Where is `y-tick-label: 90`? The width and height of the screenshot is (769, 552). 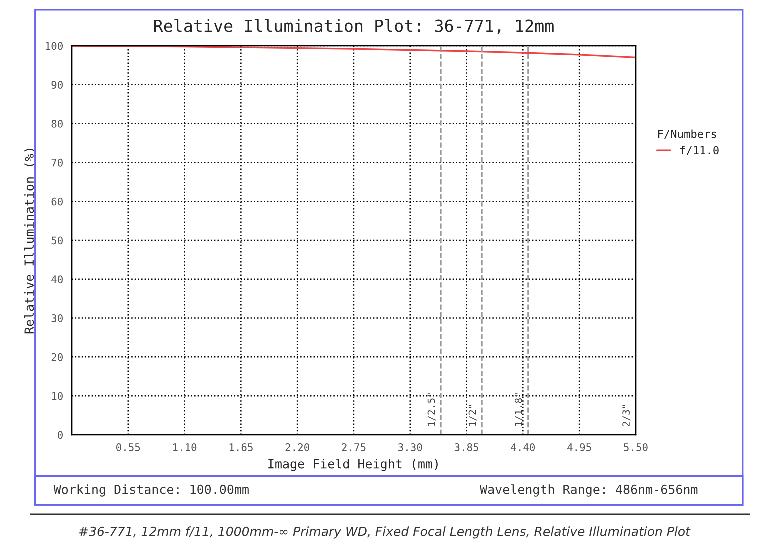
y-tick-label: 90 is located at coordinates (57, 85).